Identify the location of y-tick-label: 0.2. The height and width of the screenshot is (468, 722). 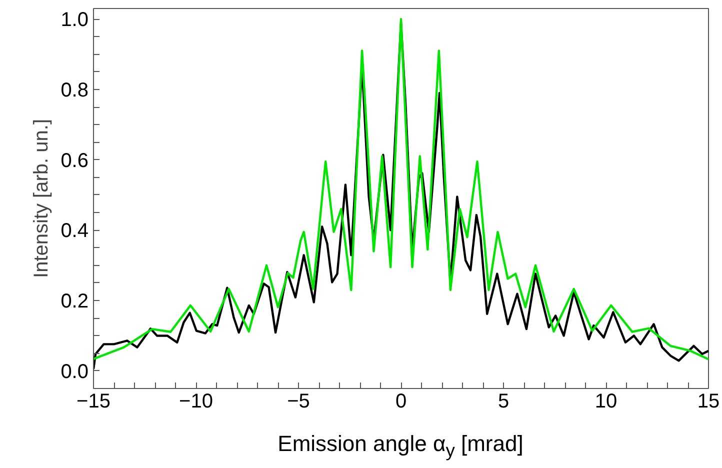
(74, 301).